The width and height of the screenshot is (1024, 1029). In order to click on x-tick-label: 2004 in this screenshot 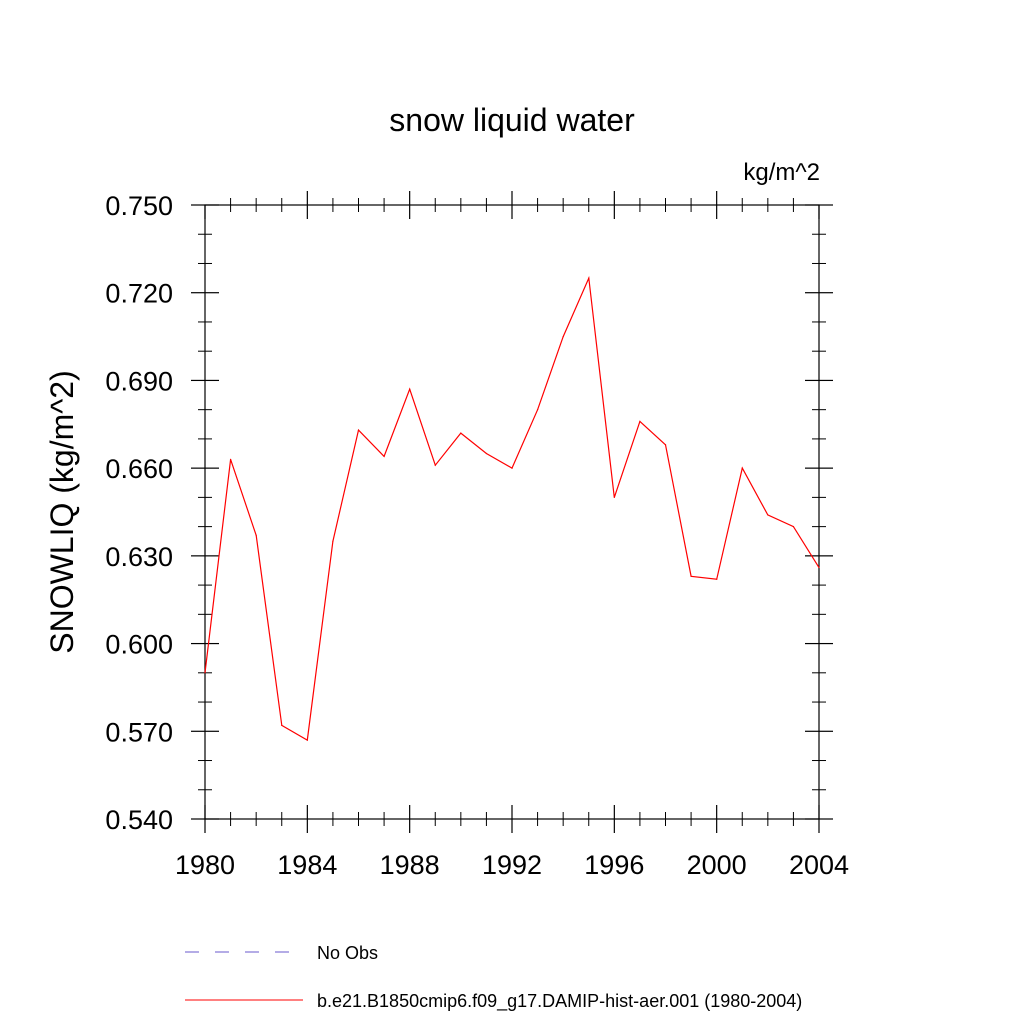, I will do `click(819, 865)`.